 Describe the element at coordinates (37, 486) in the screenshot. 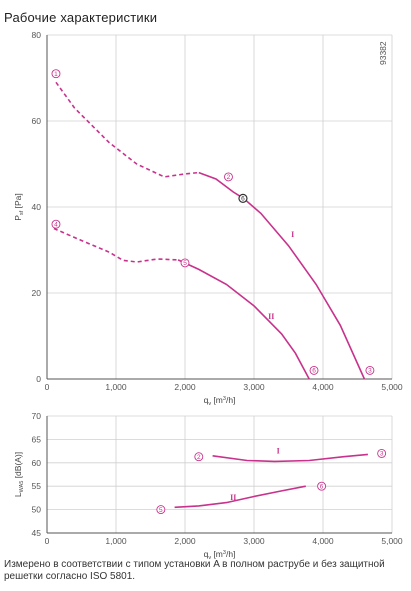

I see `y-tick-label: 55` at that location.